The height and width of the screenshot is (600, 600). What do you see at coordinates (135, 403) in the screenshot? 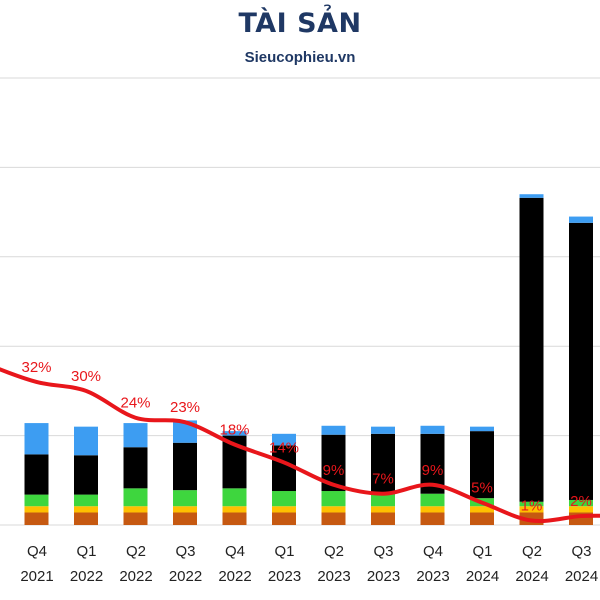
I see `data-label: 24%` at bounding box center [135, 403].